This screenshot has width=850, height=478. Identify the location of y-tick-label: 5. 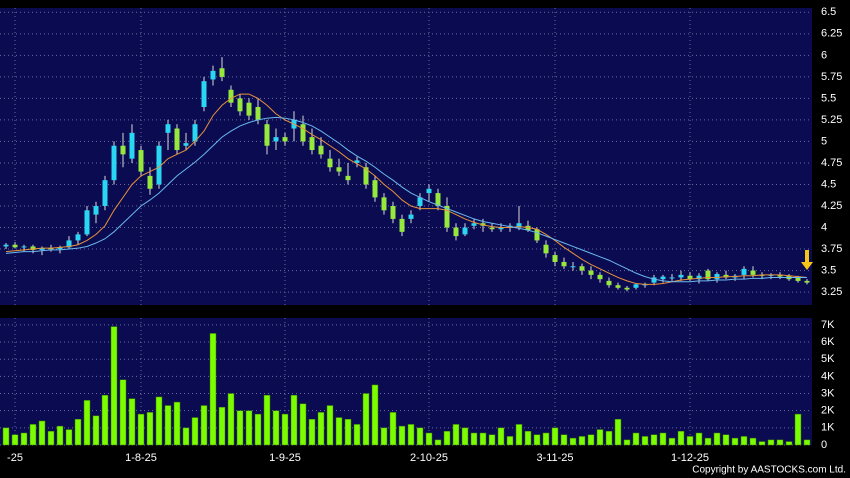
(824, 141).